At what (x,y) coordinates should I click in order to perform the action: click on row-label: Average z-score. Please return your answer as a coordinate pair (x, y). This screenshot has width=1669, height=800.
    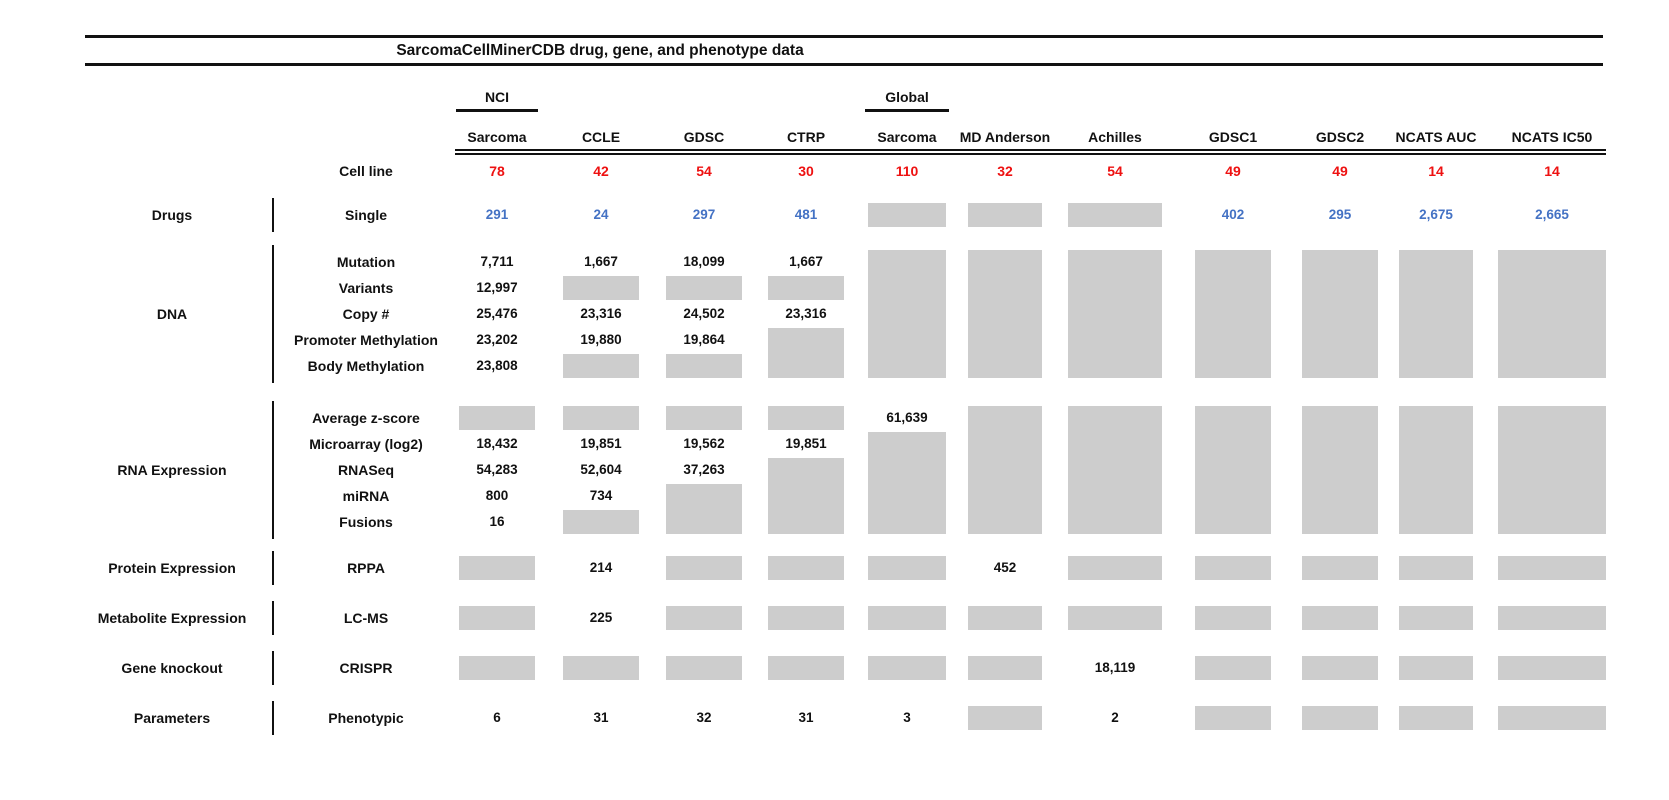
    Looking at the image, I should click on (366, 418).